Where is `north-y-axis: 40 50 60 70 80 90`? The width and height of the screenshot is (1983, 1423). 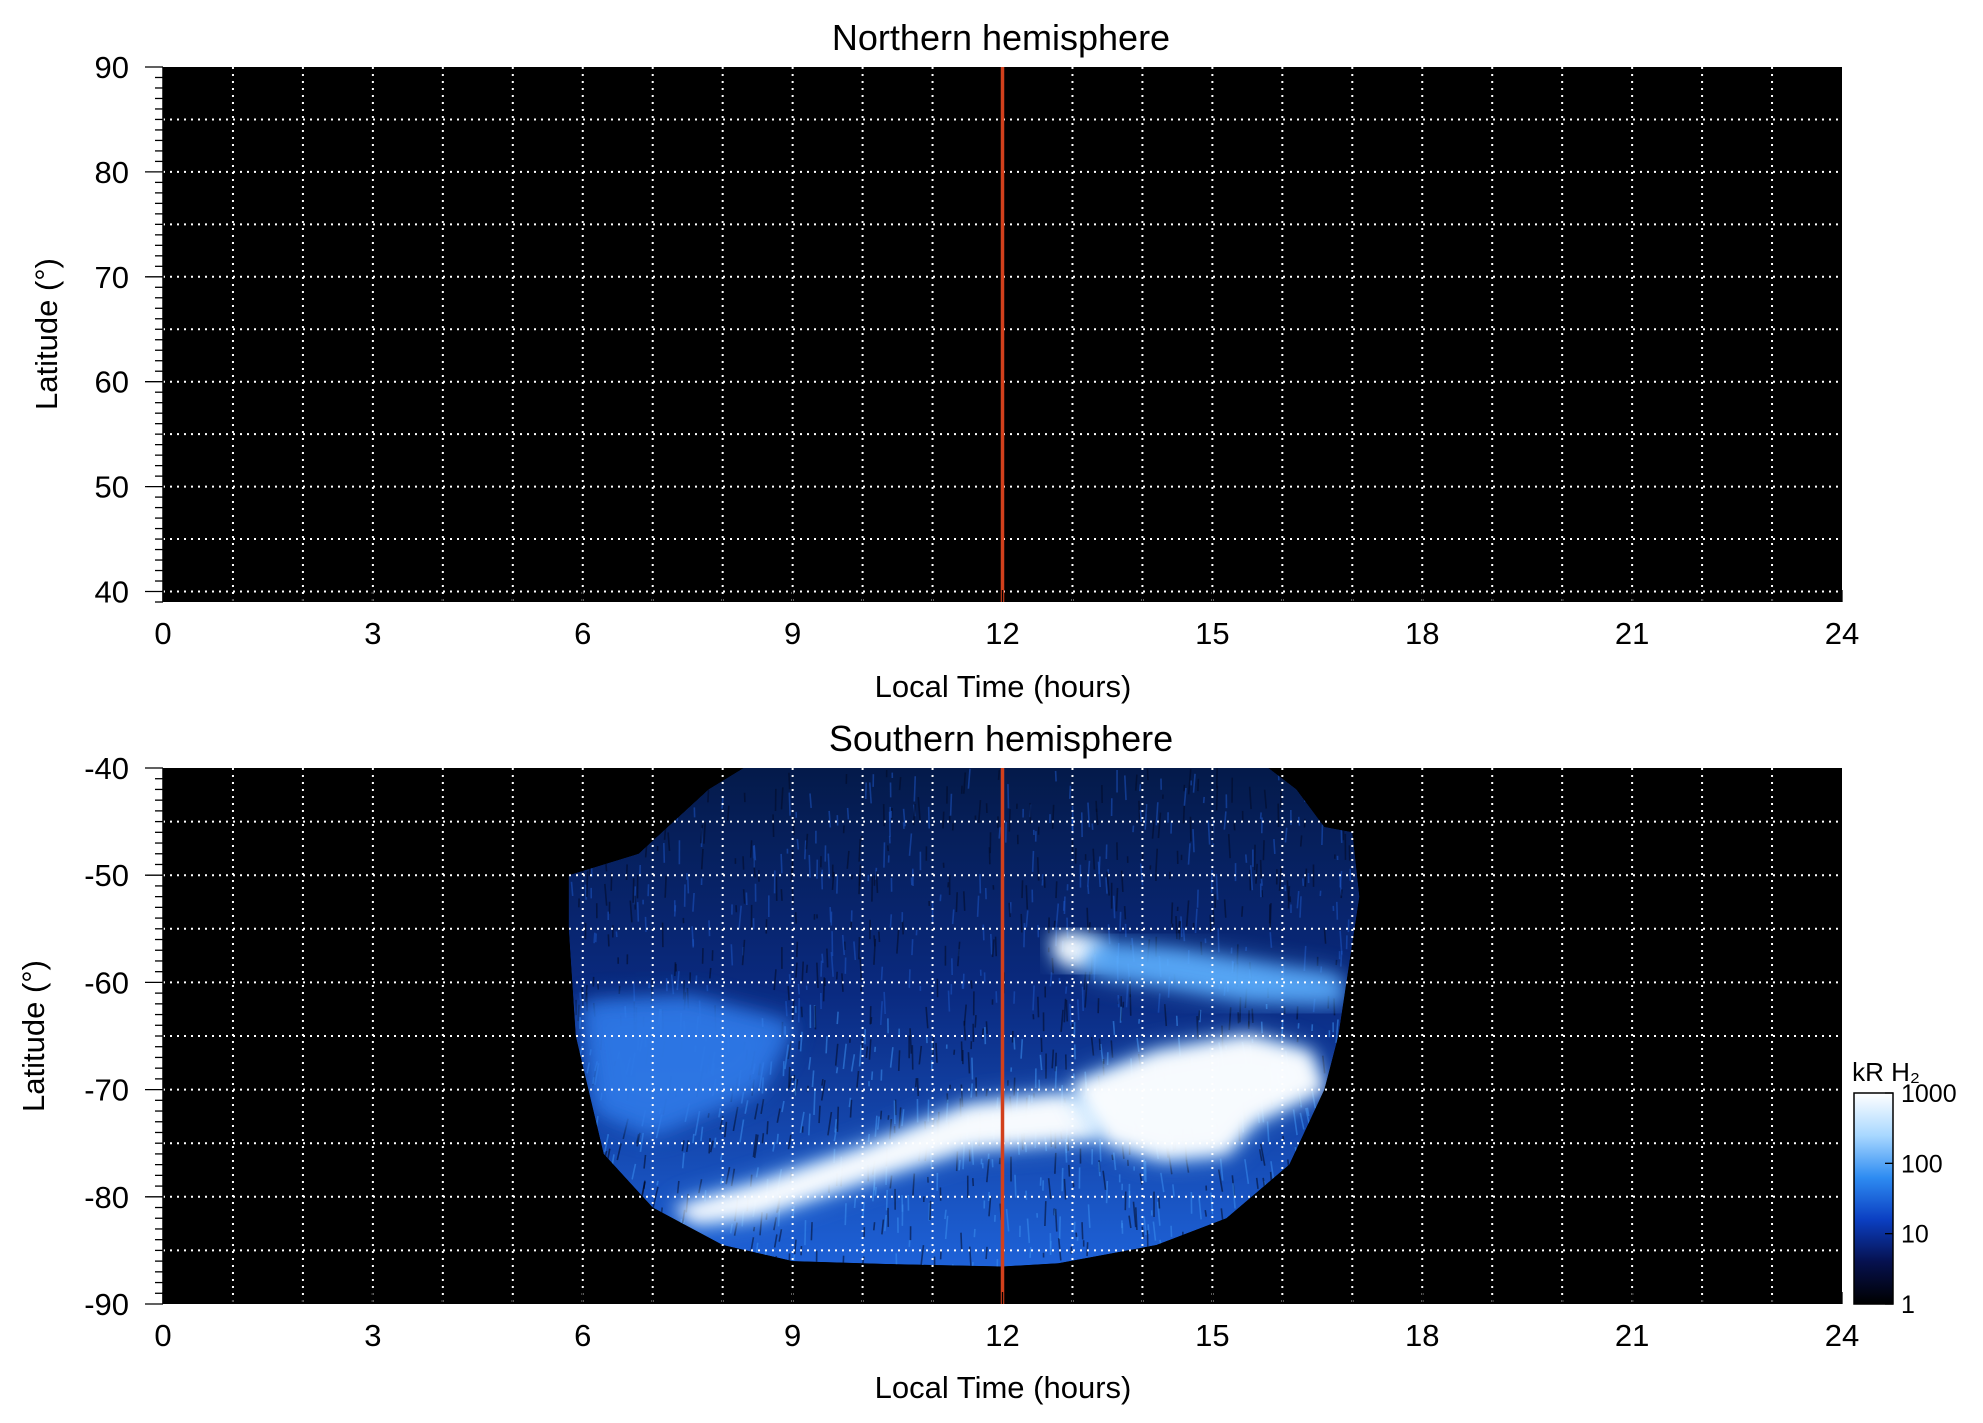 north-y-axis: 40 50 60 70 80 90 is located at coordinates (129, 330).